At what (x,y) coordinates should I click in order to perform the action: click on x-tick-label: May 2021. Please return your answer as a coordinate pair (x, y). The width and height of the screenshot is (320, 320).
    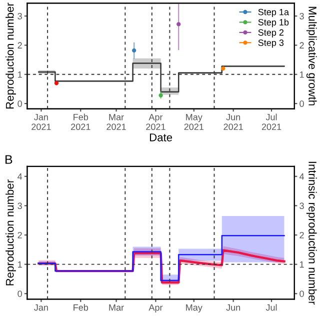
    Looking at the image, I should click on (194, 122).